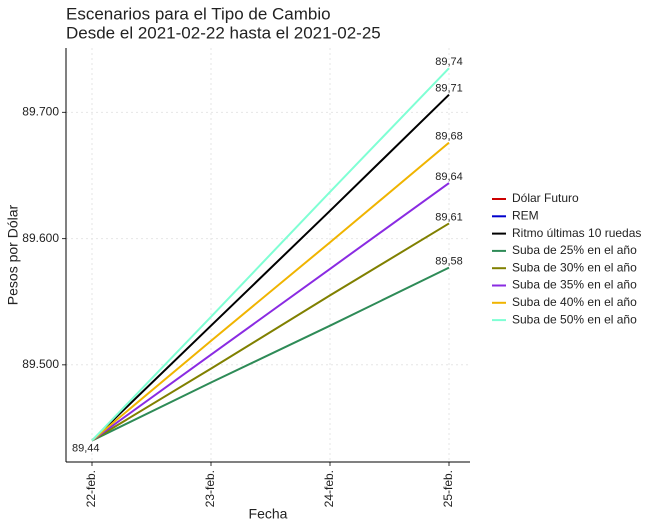  Describe the element at coordinates (449, 89) in the screenshot. I see `data-label: 89,71` at that location.